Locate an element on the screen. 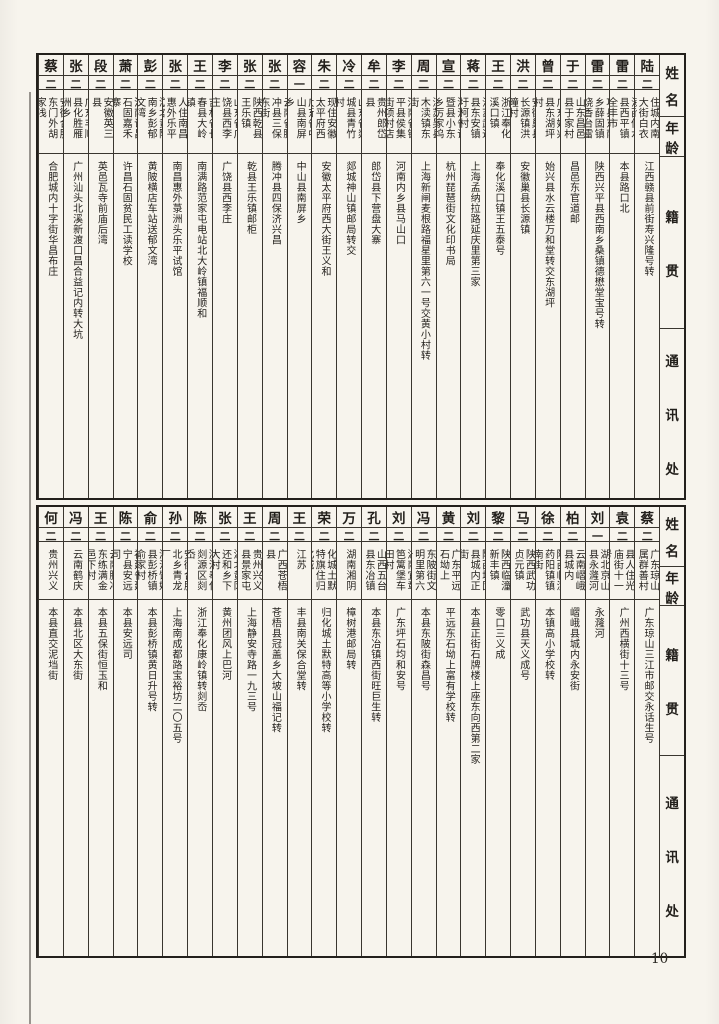 The height and width of the screenshot is (1024, 719). person-column: 刘明夏 一九 湖北京山县永漋河 永漋河 is located at coordinates (597, 731).